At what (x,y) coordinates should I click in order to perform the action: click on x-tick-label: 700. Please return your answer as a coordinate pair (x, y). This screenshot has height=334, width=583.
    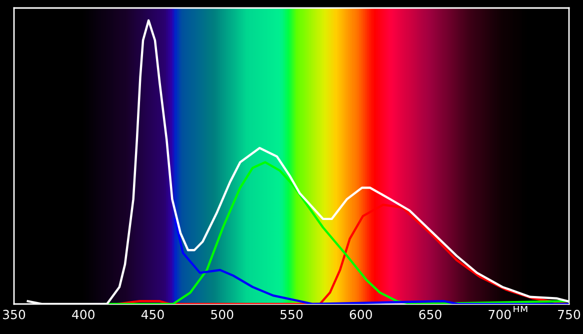
    Looking at the image, I should click on (499, 315).